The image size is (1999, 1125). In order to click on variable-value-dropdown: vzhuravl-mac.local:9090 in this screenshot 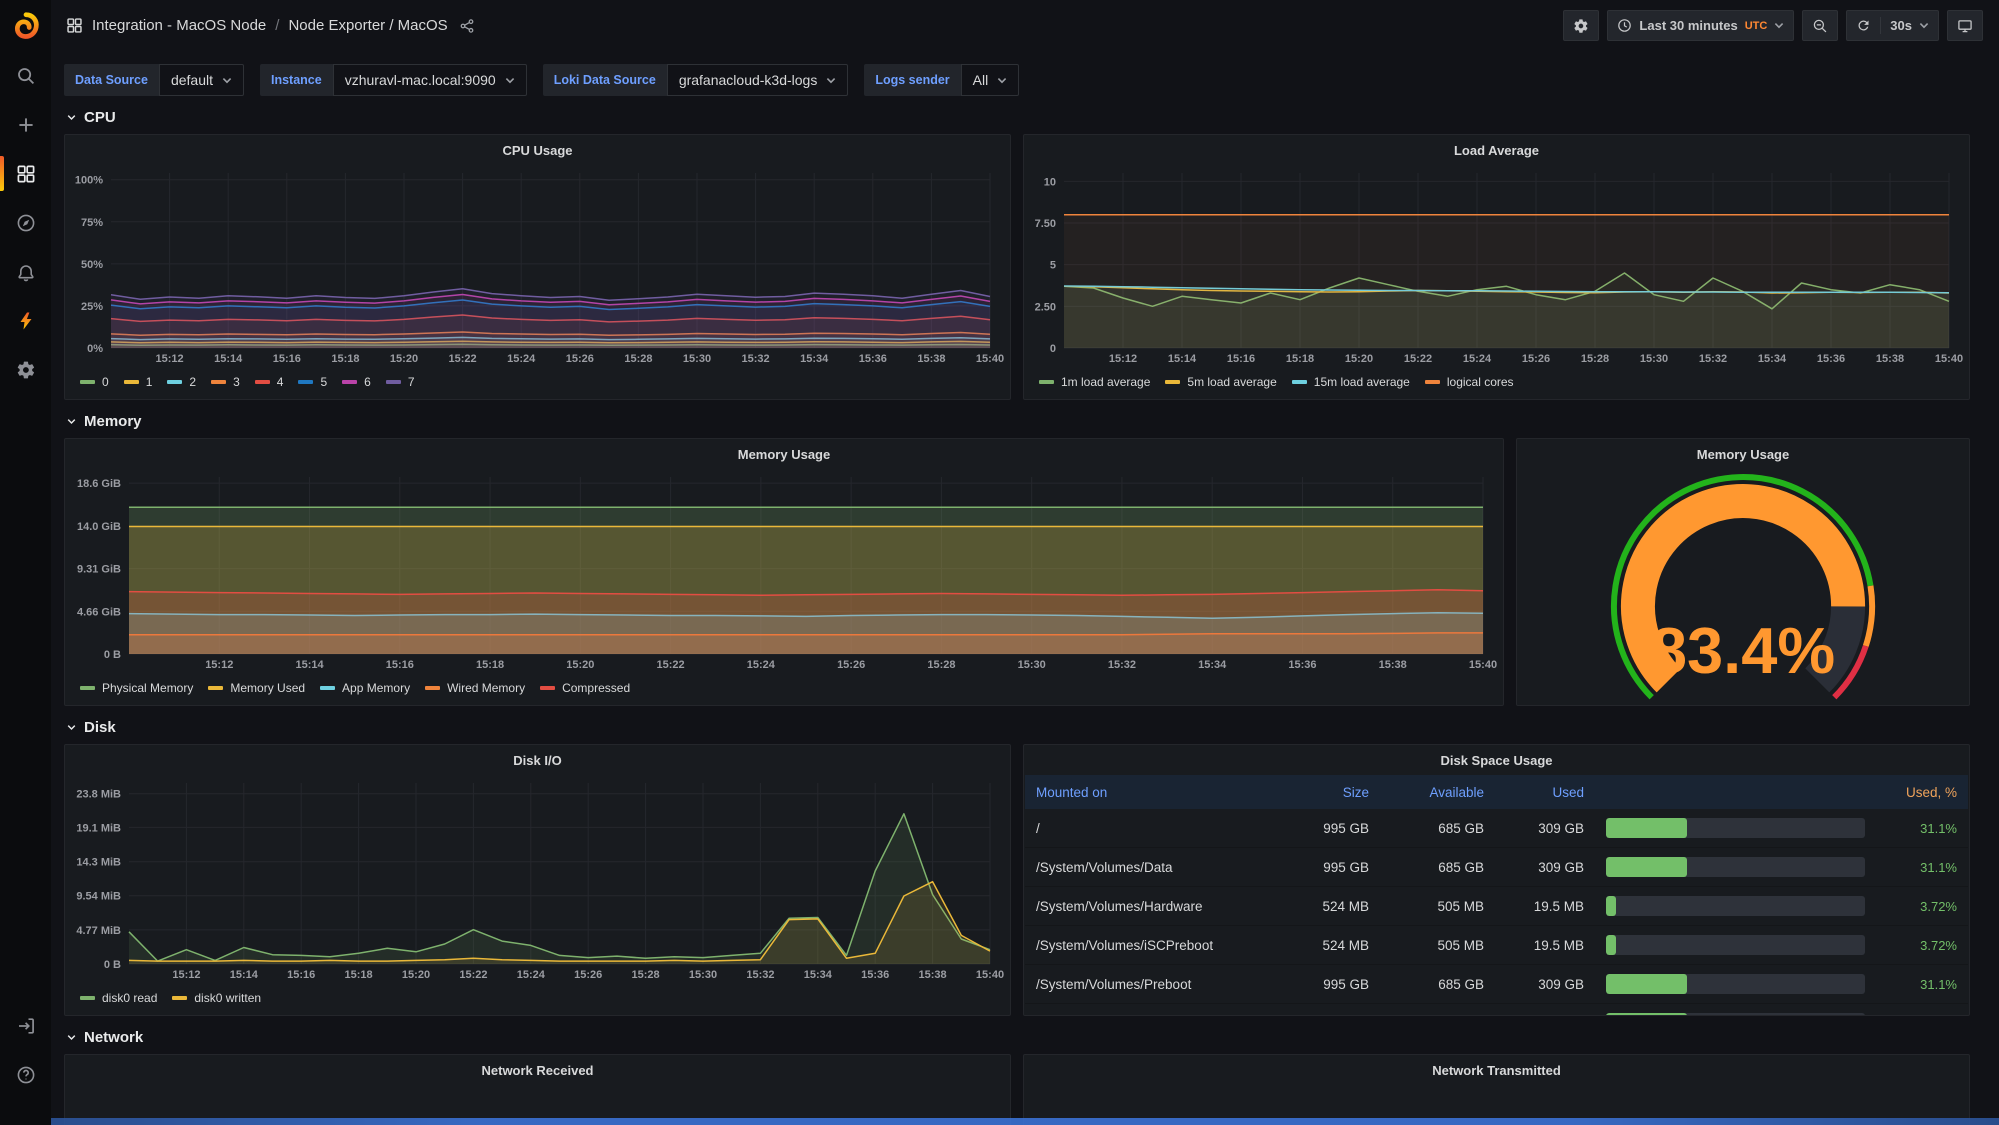, I will do `click(429, 80)`.